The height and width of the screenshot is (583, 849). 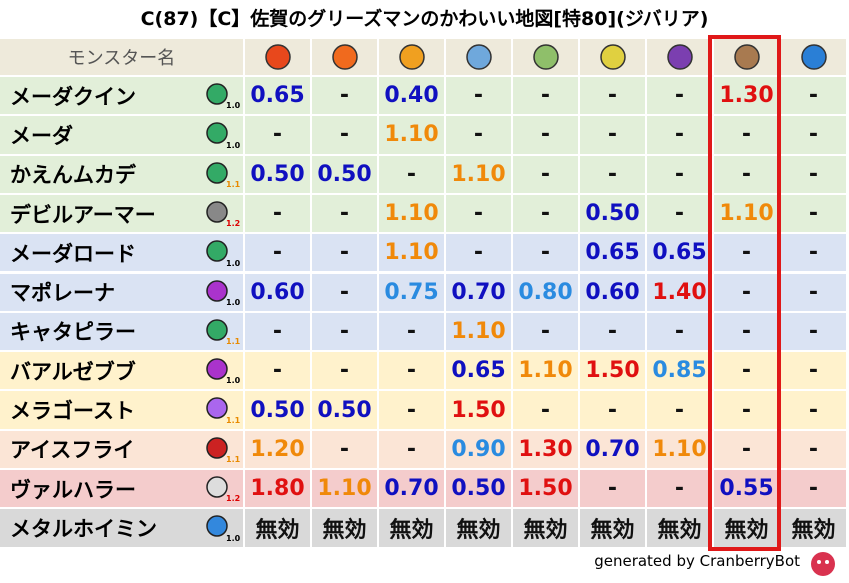 What do you see at coordinates (121, 173) in the screenshot?
I see `monster-name: かえんムカデ` at bounding box center [121, 173].